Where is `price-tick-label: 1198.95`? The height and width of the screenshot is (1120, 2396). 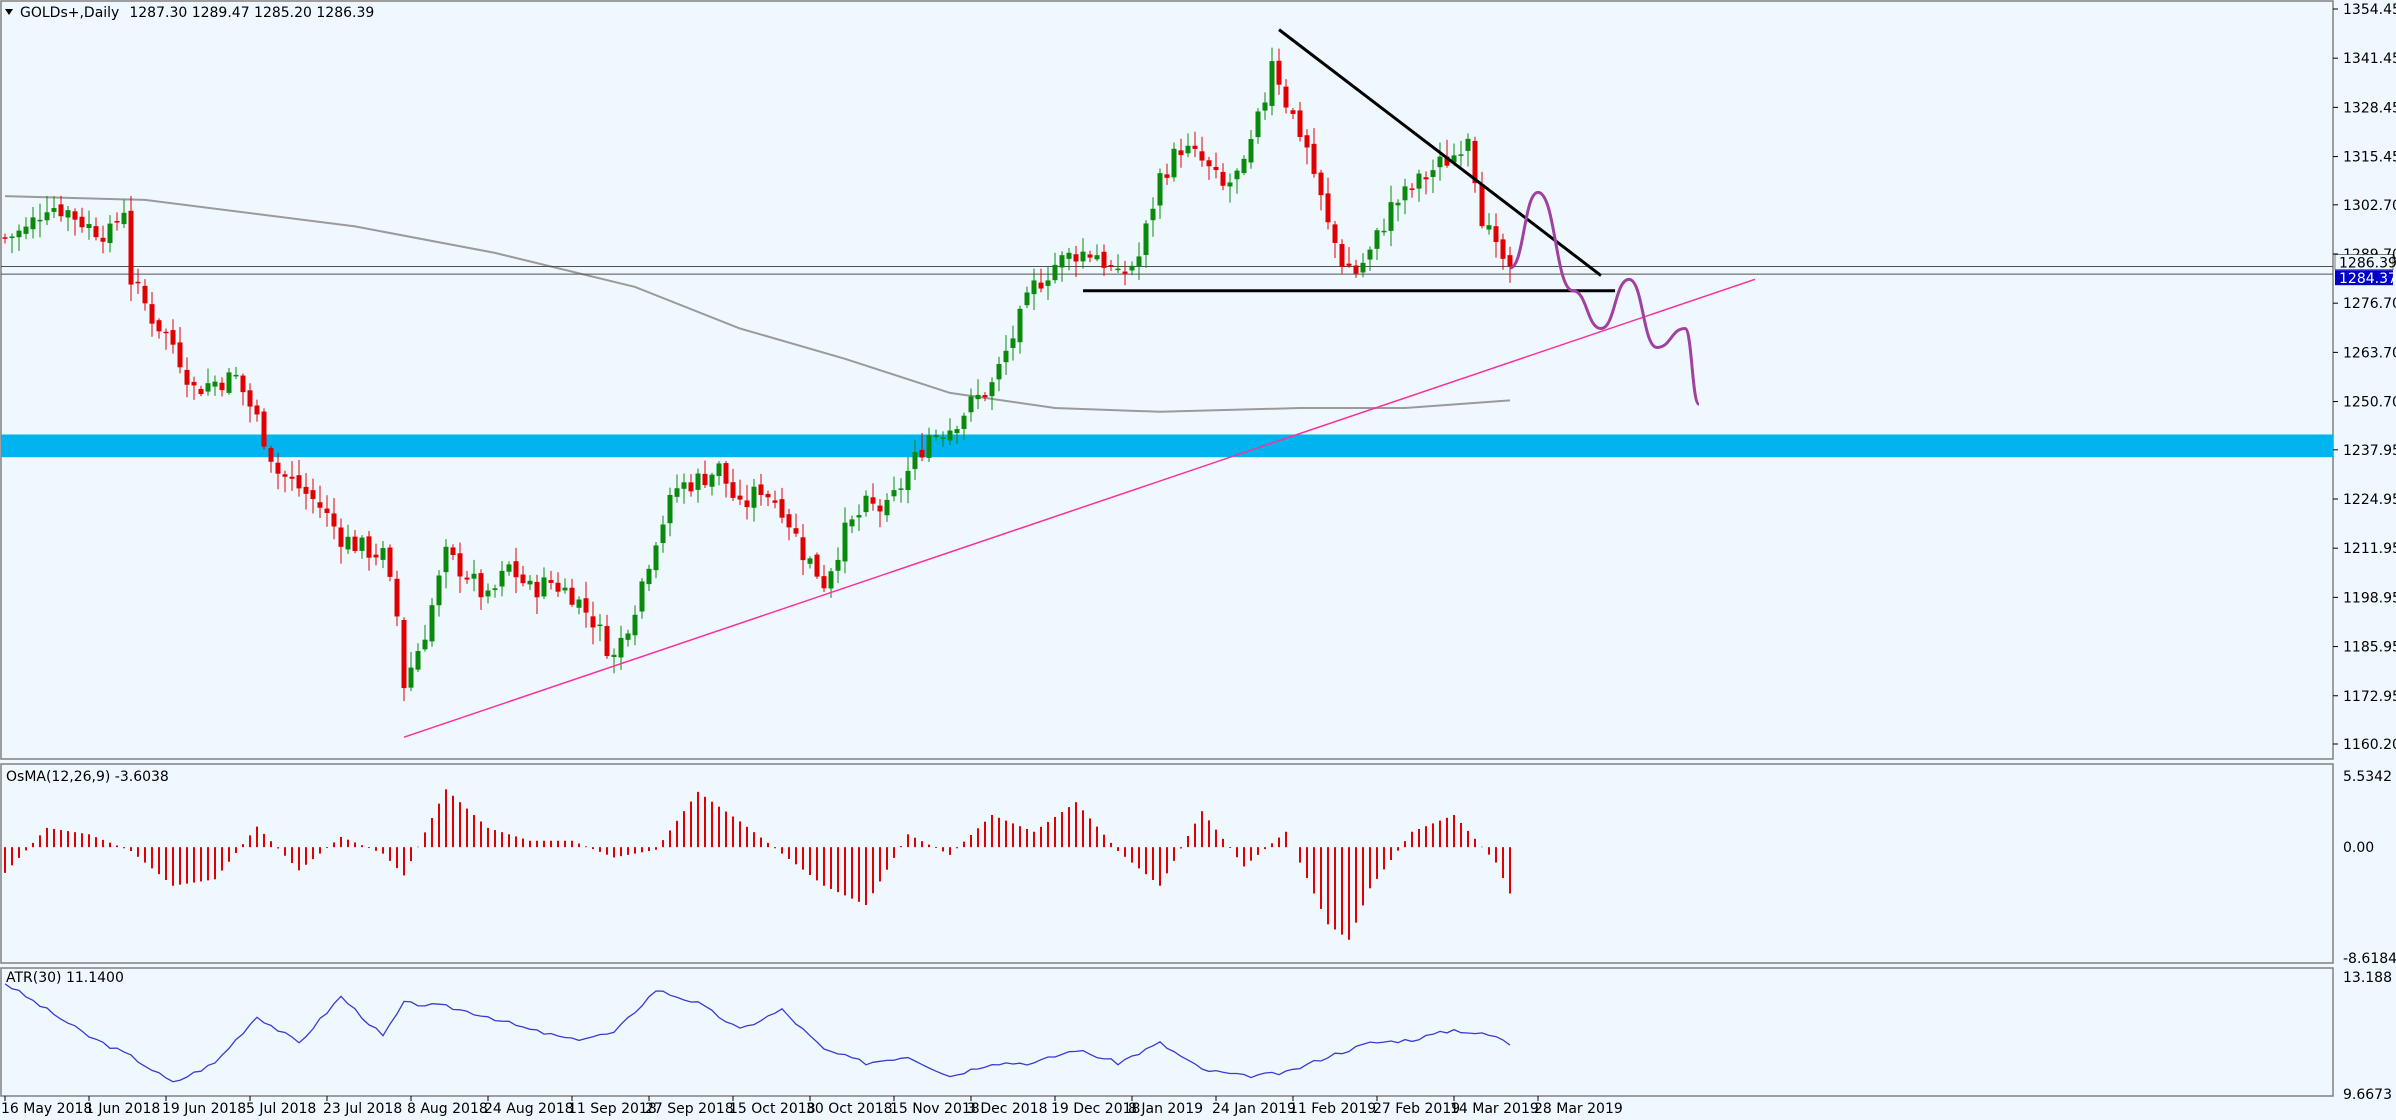
price-tick-label: 1198.95 is located at coordinates (2369, 598).